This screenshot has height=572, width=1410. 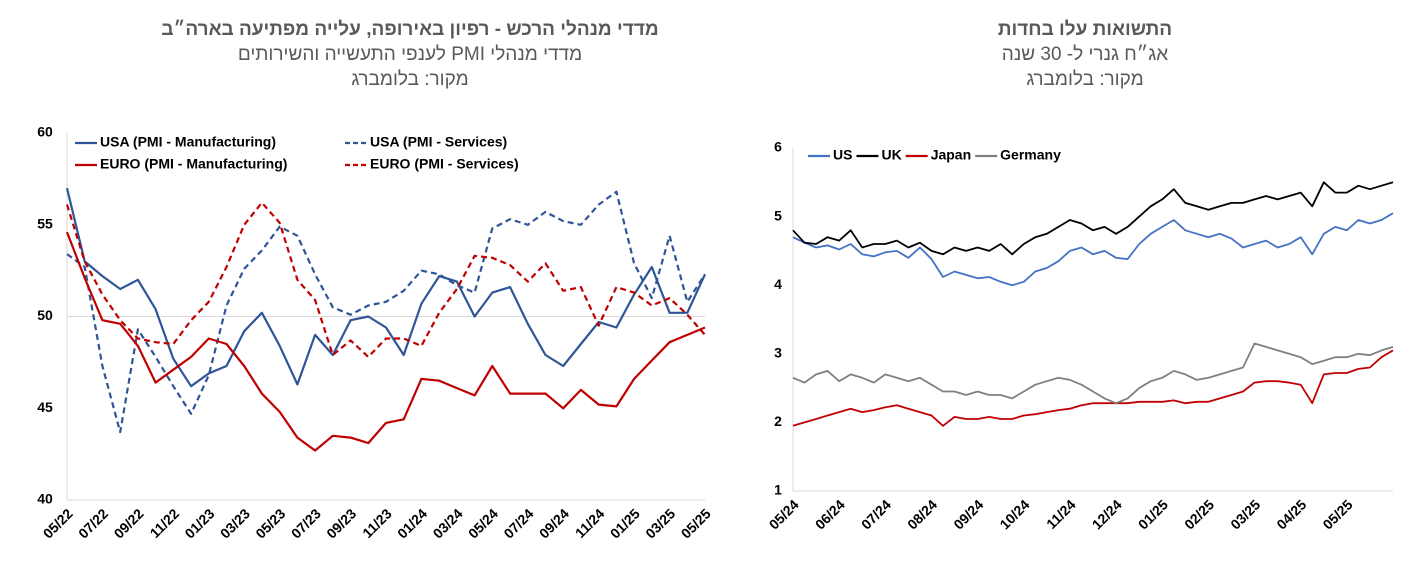 I want to click on legend-label: EURO (PMI - Manufacturing), so click(x=193, y=164).